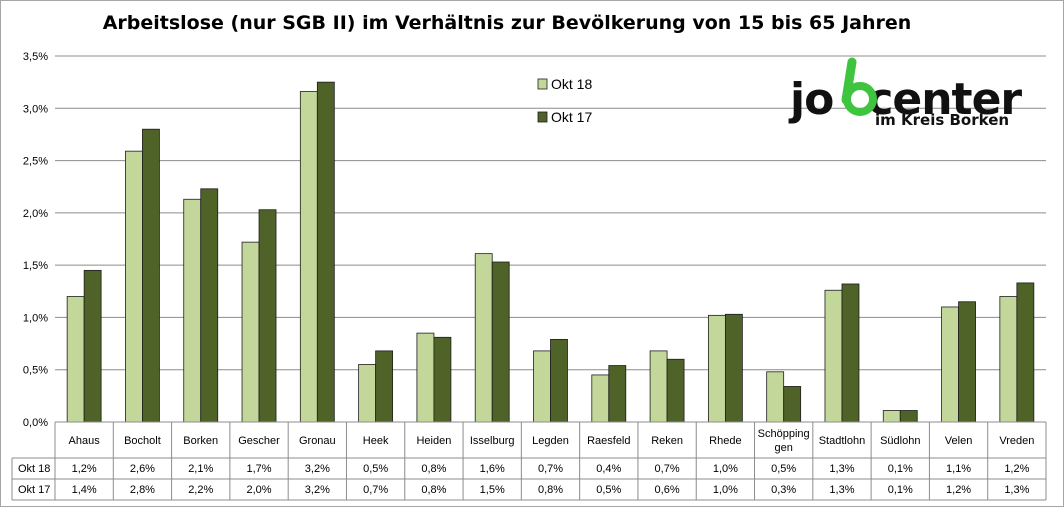 This screenshot has height=507, width=1064. What do you see at coordinates (376, 441) in the screenshot?
I see `x-tick-label: Heek` at bounding box center [376, 441].